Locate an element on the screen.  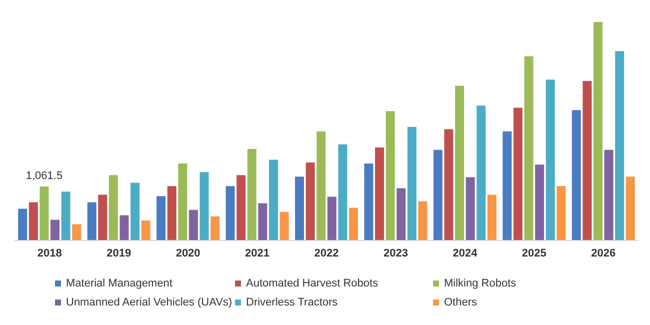
legend-label: Driverless Tractors is located at coordinates (292, 302).